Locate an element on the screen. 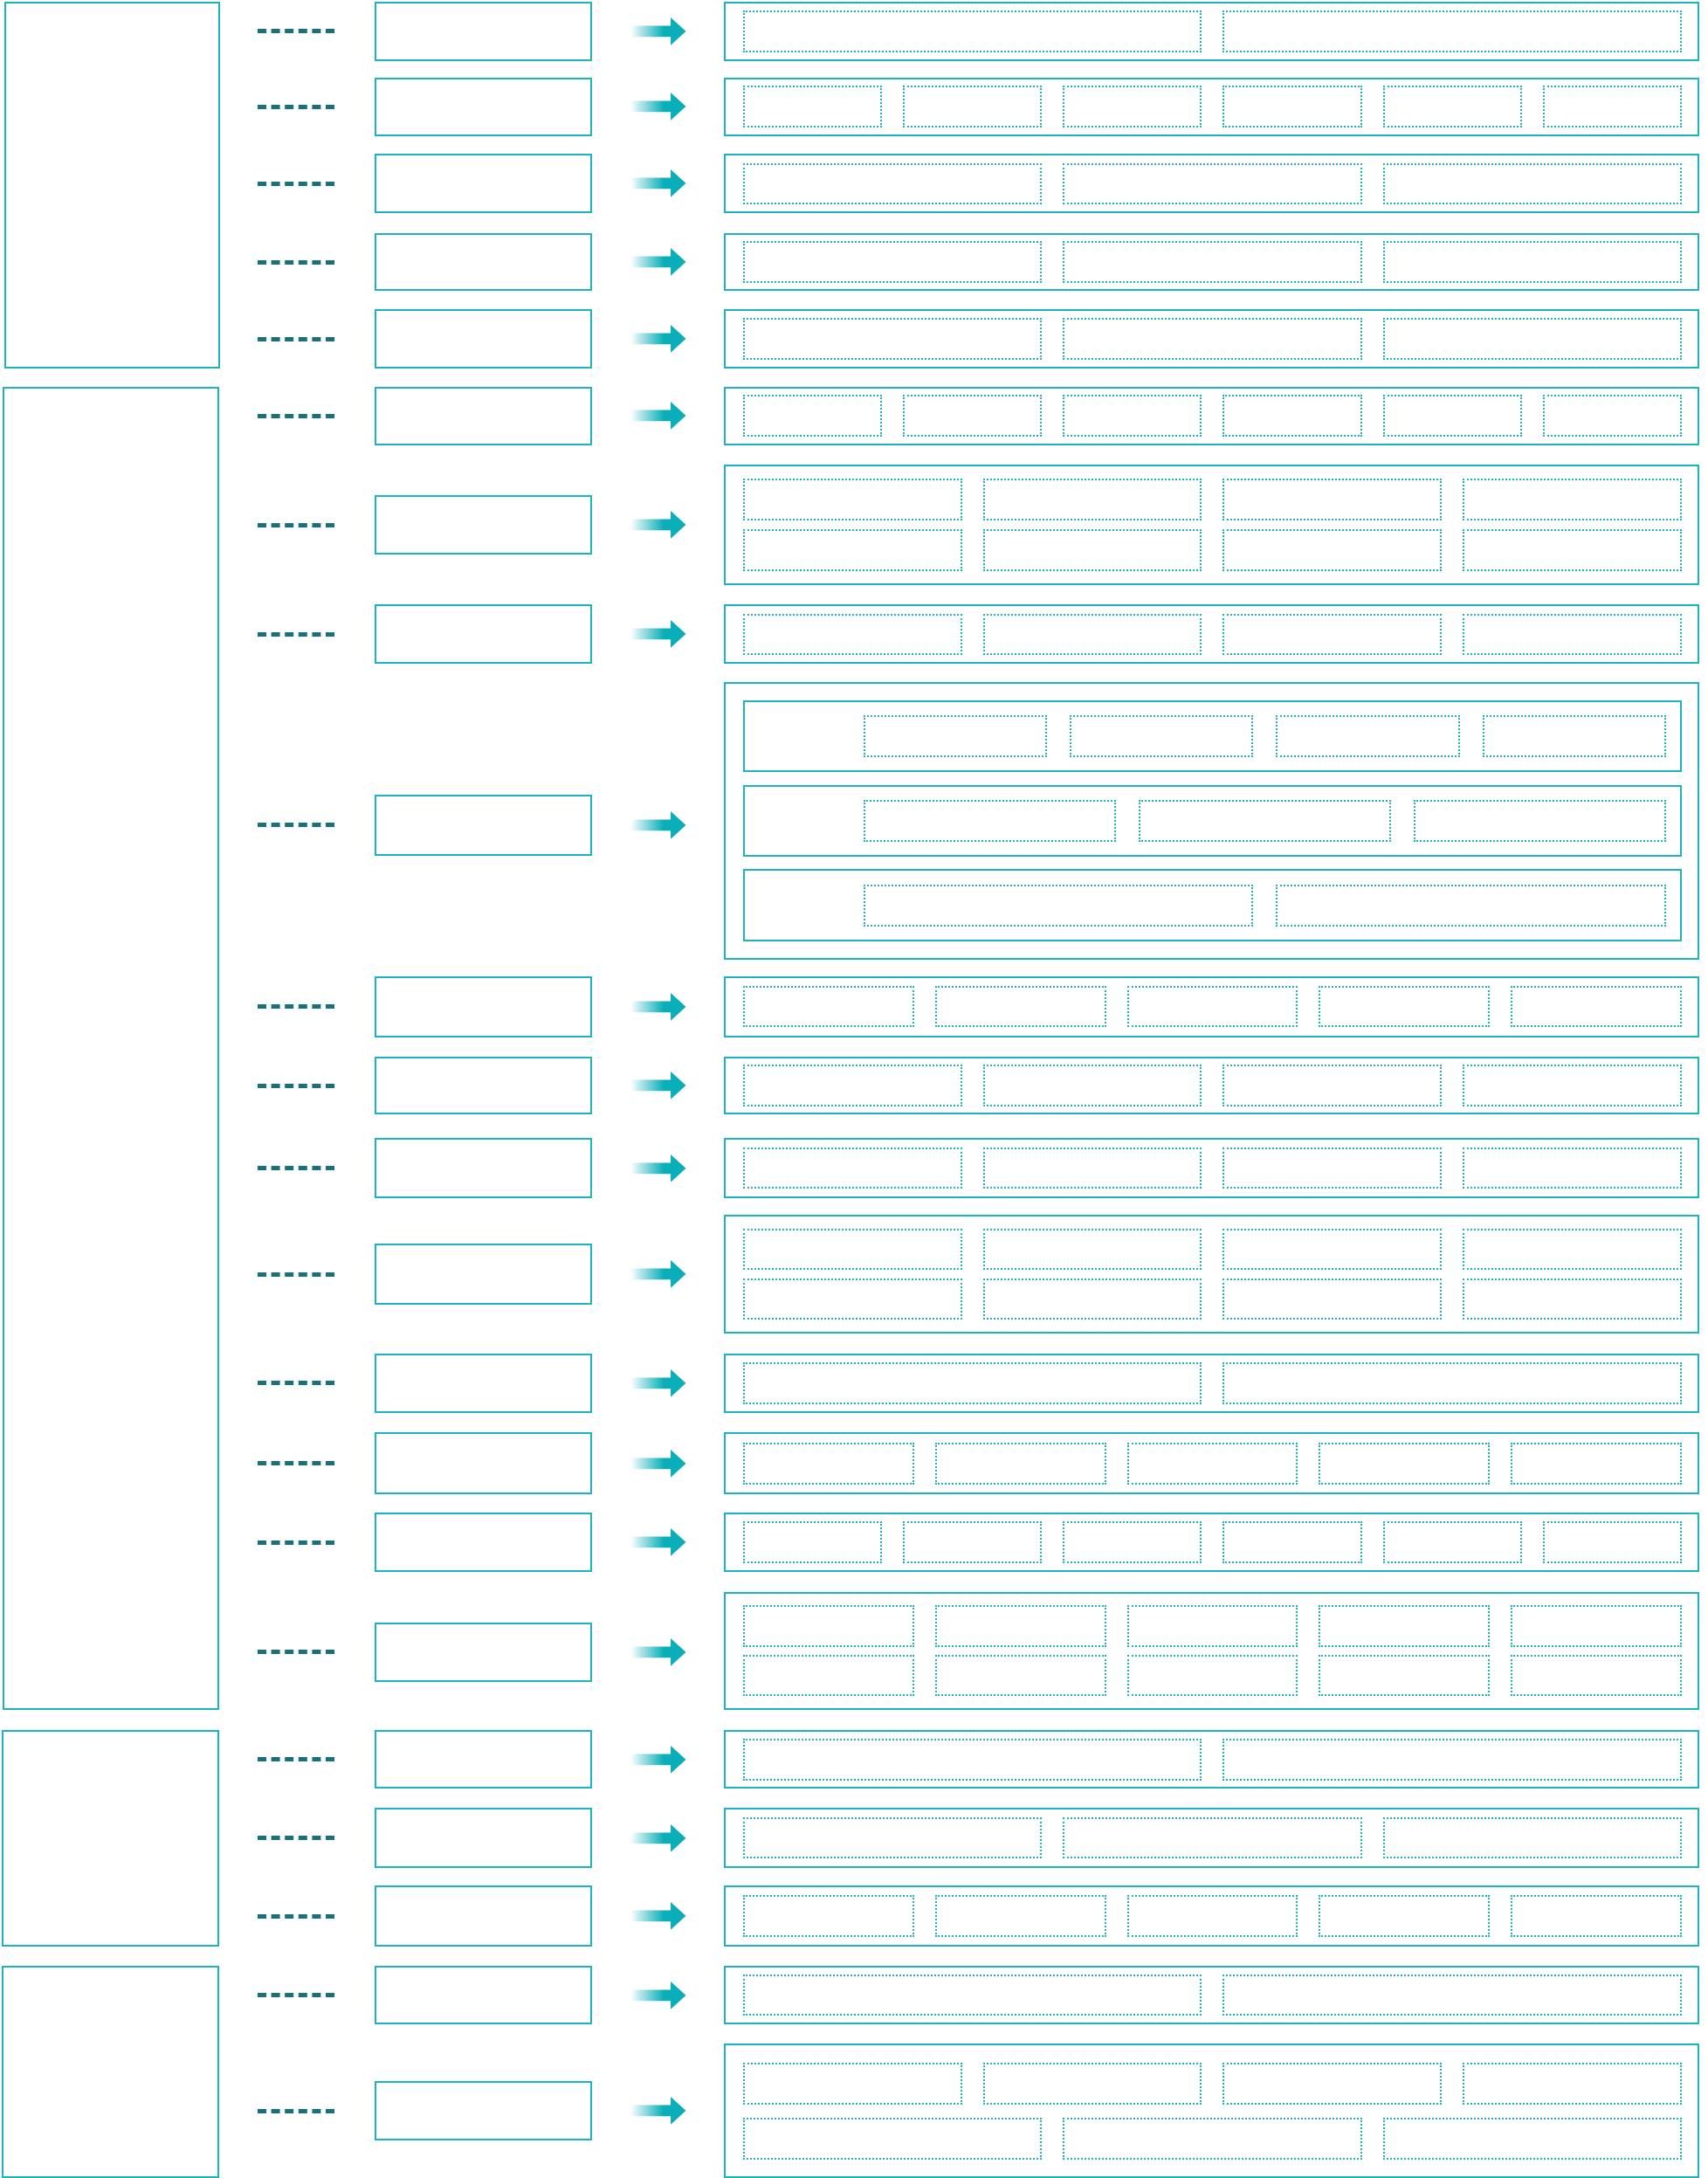 The width and height of the screenshot is (1708, 2178). group-box is located at coordinates (111, 1048).